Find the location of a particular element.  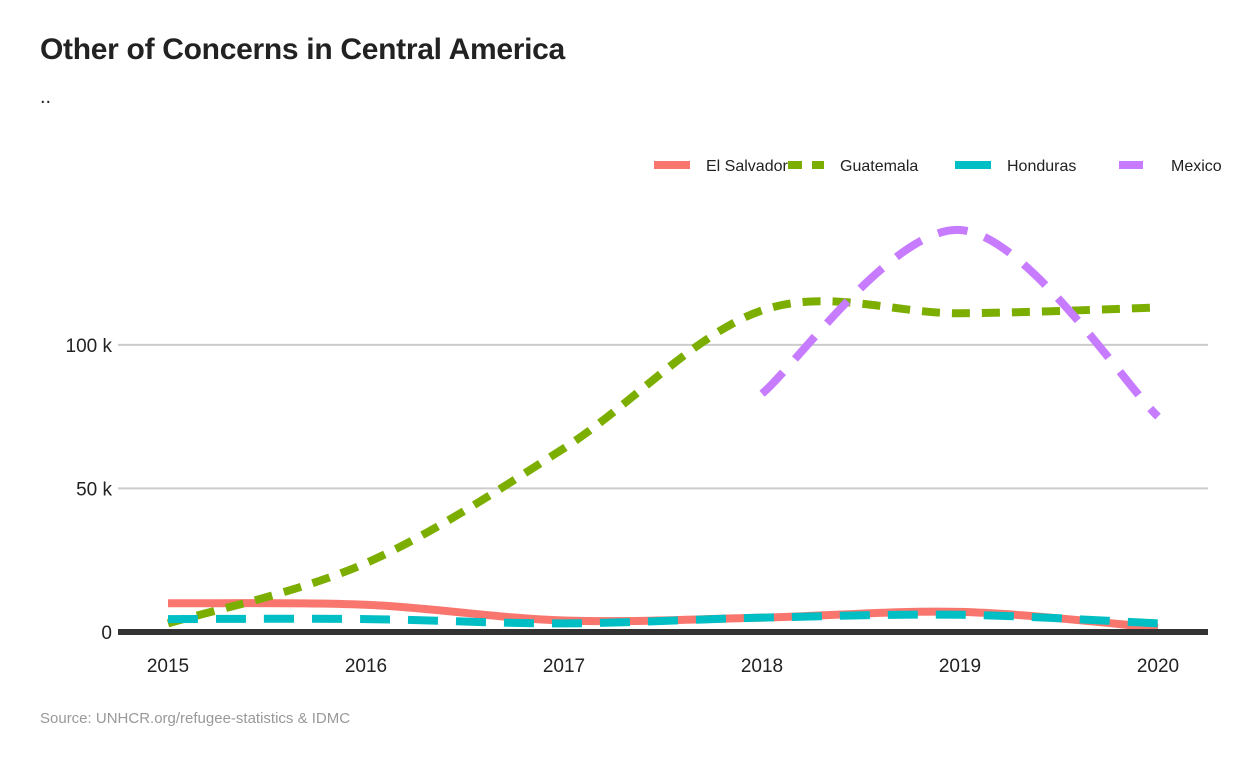

x-tick-label: 2015 is located at coordinates (168, 666).